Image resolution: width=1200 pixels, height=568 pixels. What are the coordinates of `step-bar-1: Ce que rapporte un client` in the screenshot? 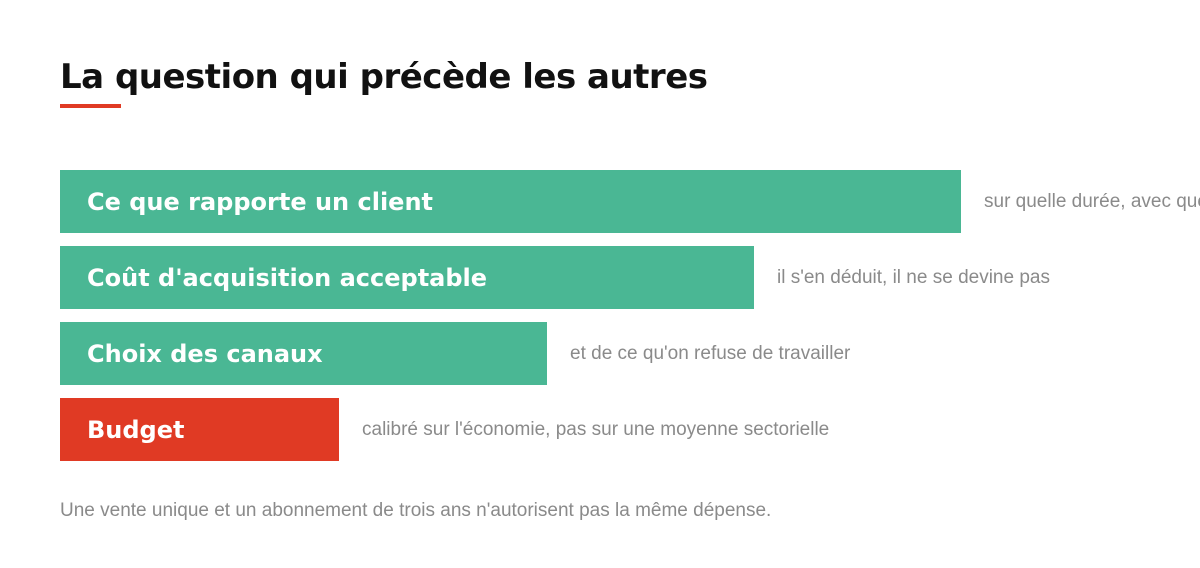 It's located at (510, 201).